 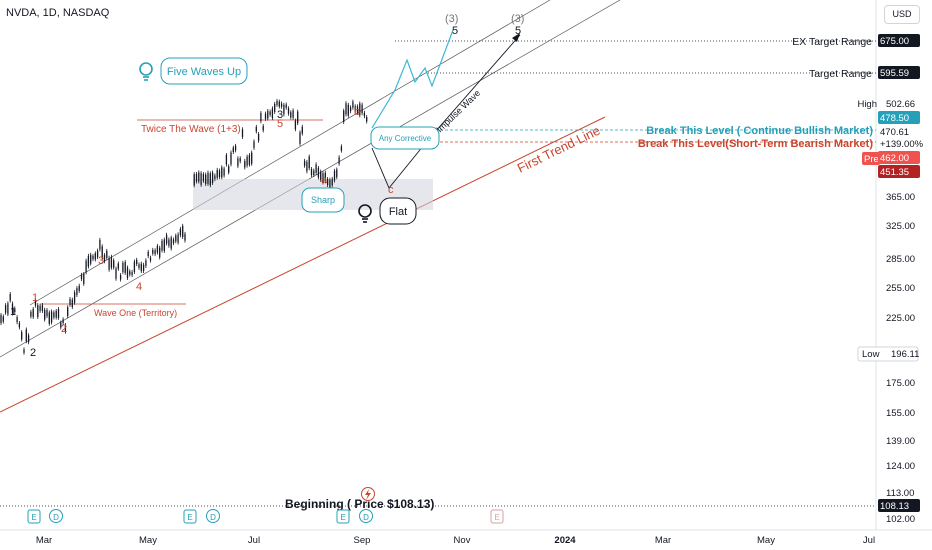 I want to click on dividend-marker-2: D, so click(x=213, y=516).